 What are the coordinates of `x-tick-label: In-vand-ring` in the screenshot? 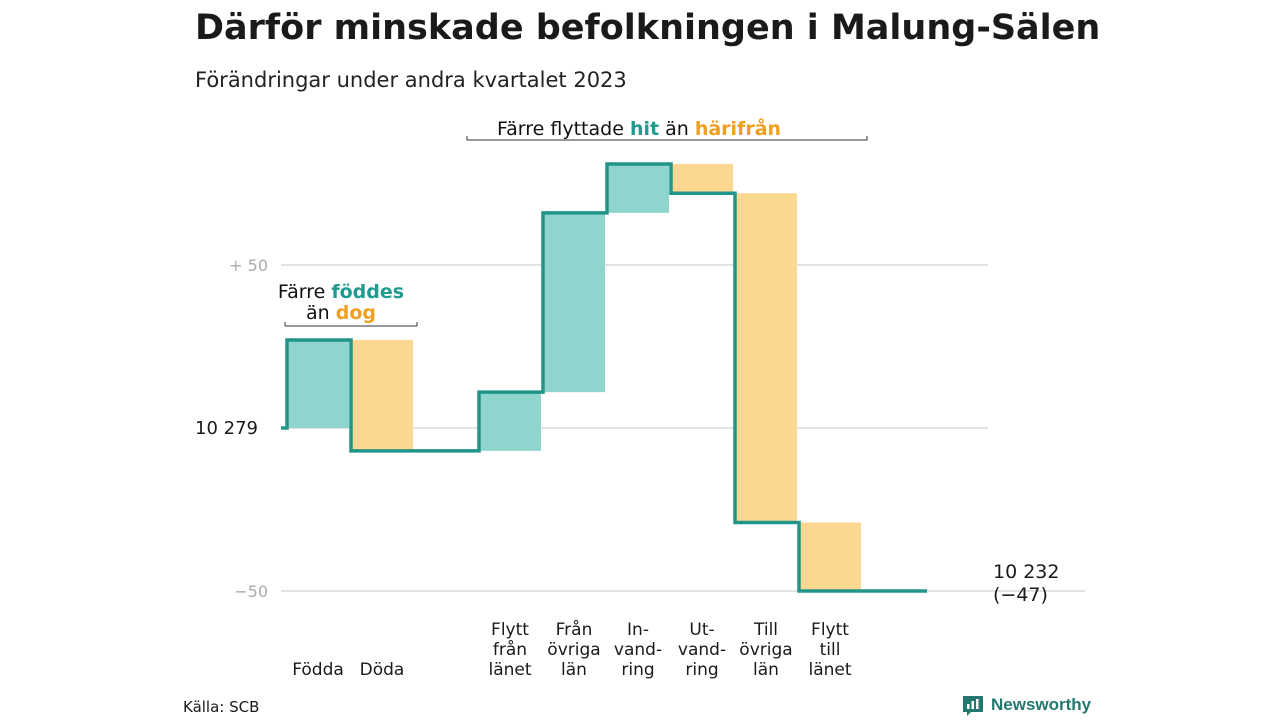 It's located at (638, 650).